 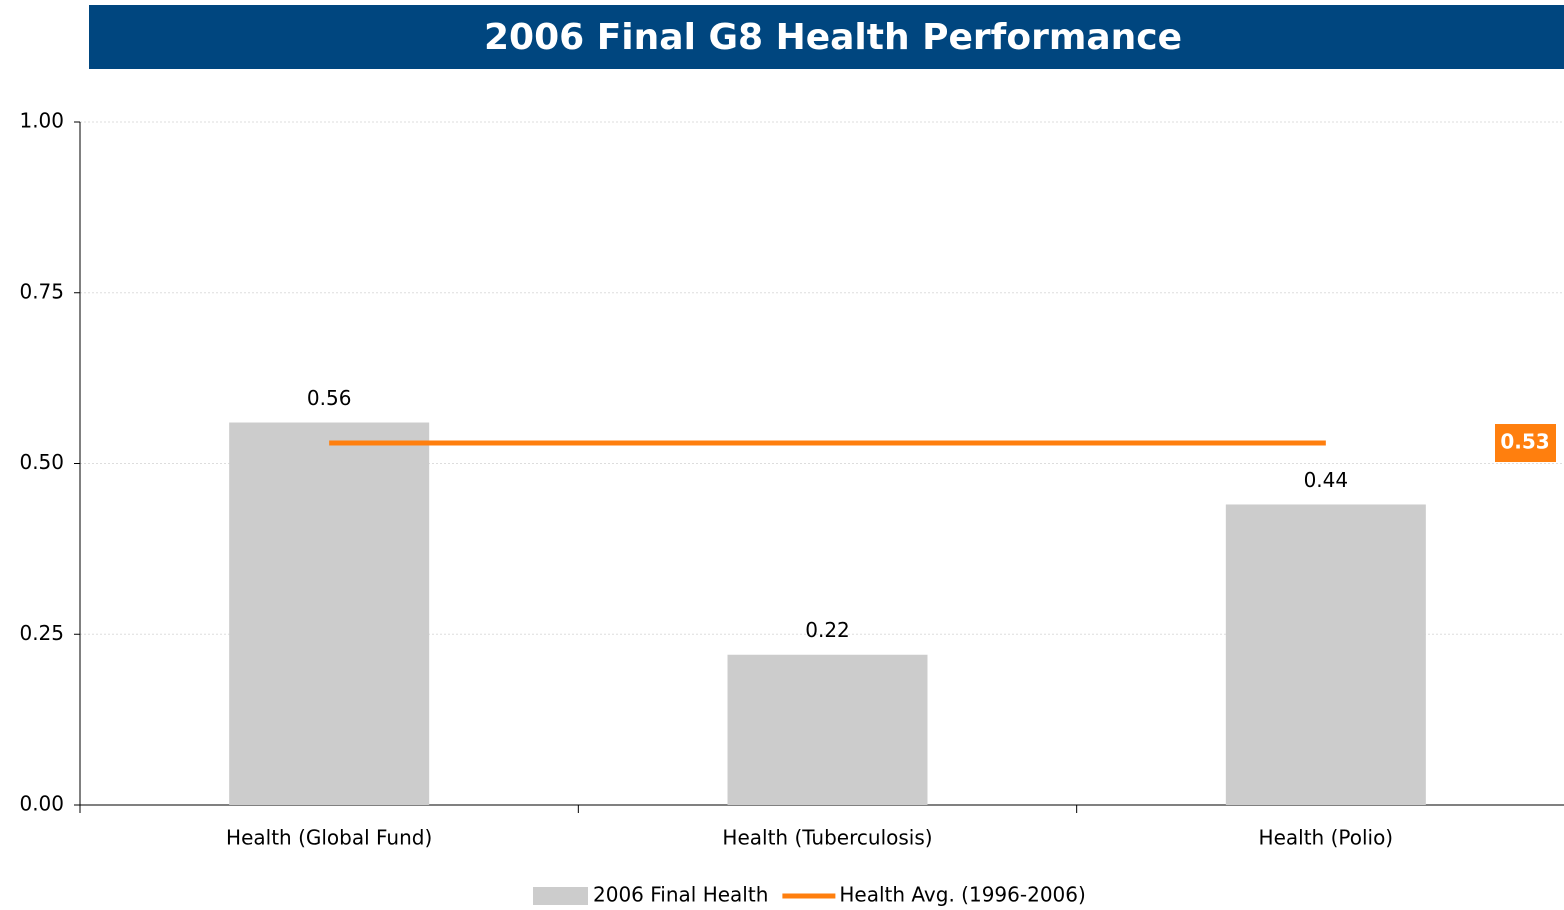 I want to click on y-tick-label: 1.00, so click(x=41, y=121).